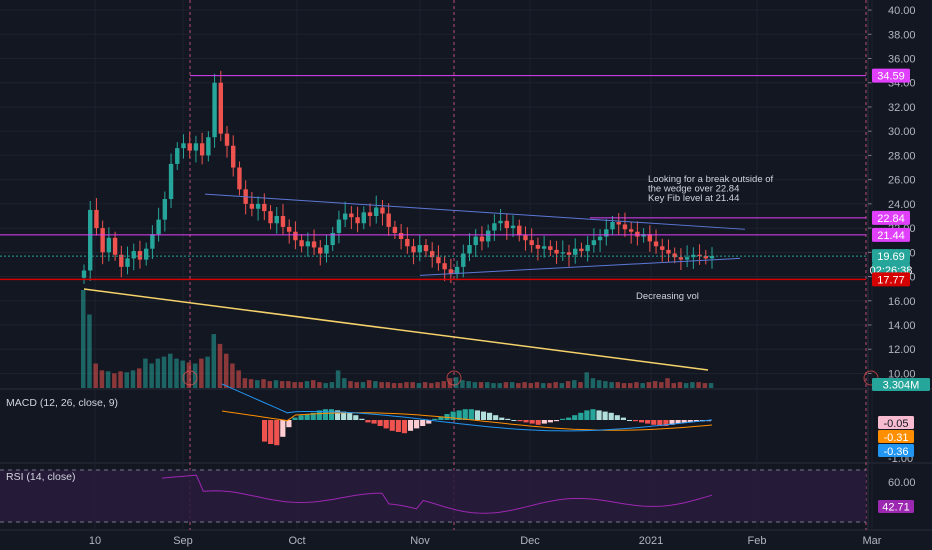 The width and height of the screenshot is (932, 550). I want to click on x-tick-label: 2021, so click(651, 541).